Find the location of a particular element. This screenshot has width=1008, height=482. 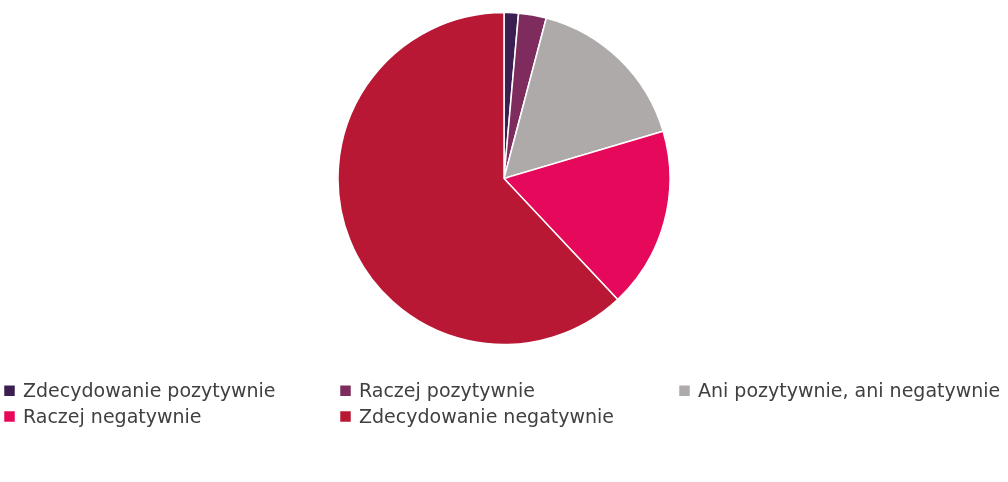

legend-label: Zdecydowanie pozytywnie is located at coordinates (149, 389).